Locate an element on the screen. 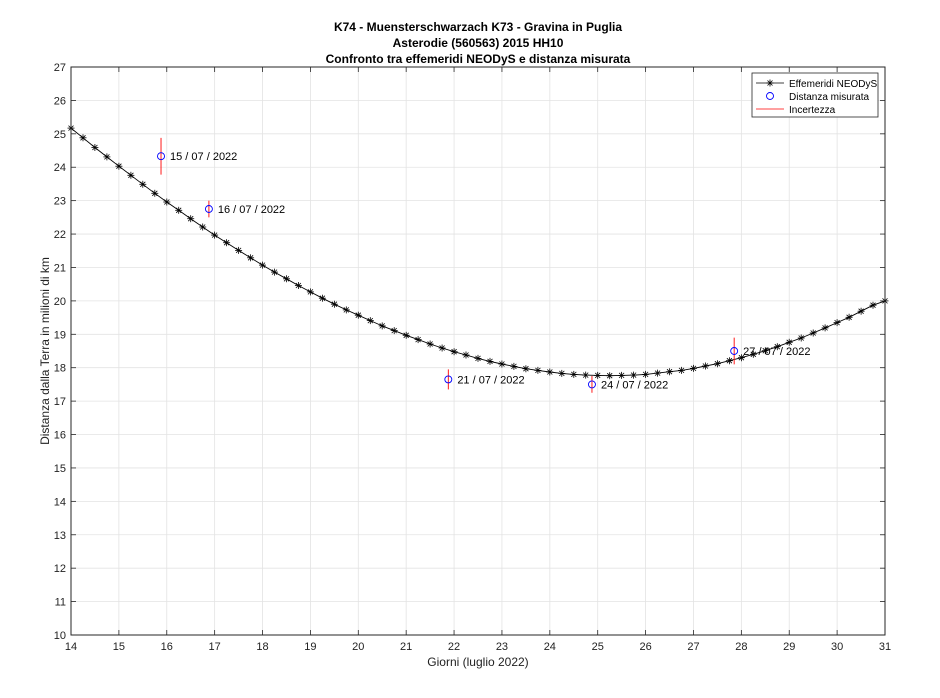 Image resolution: width=940 pixels, height=698 pixels. x-tick-label: 23 is located at coordinates (502, 647).